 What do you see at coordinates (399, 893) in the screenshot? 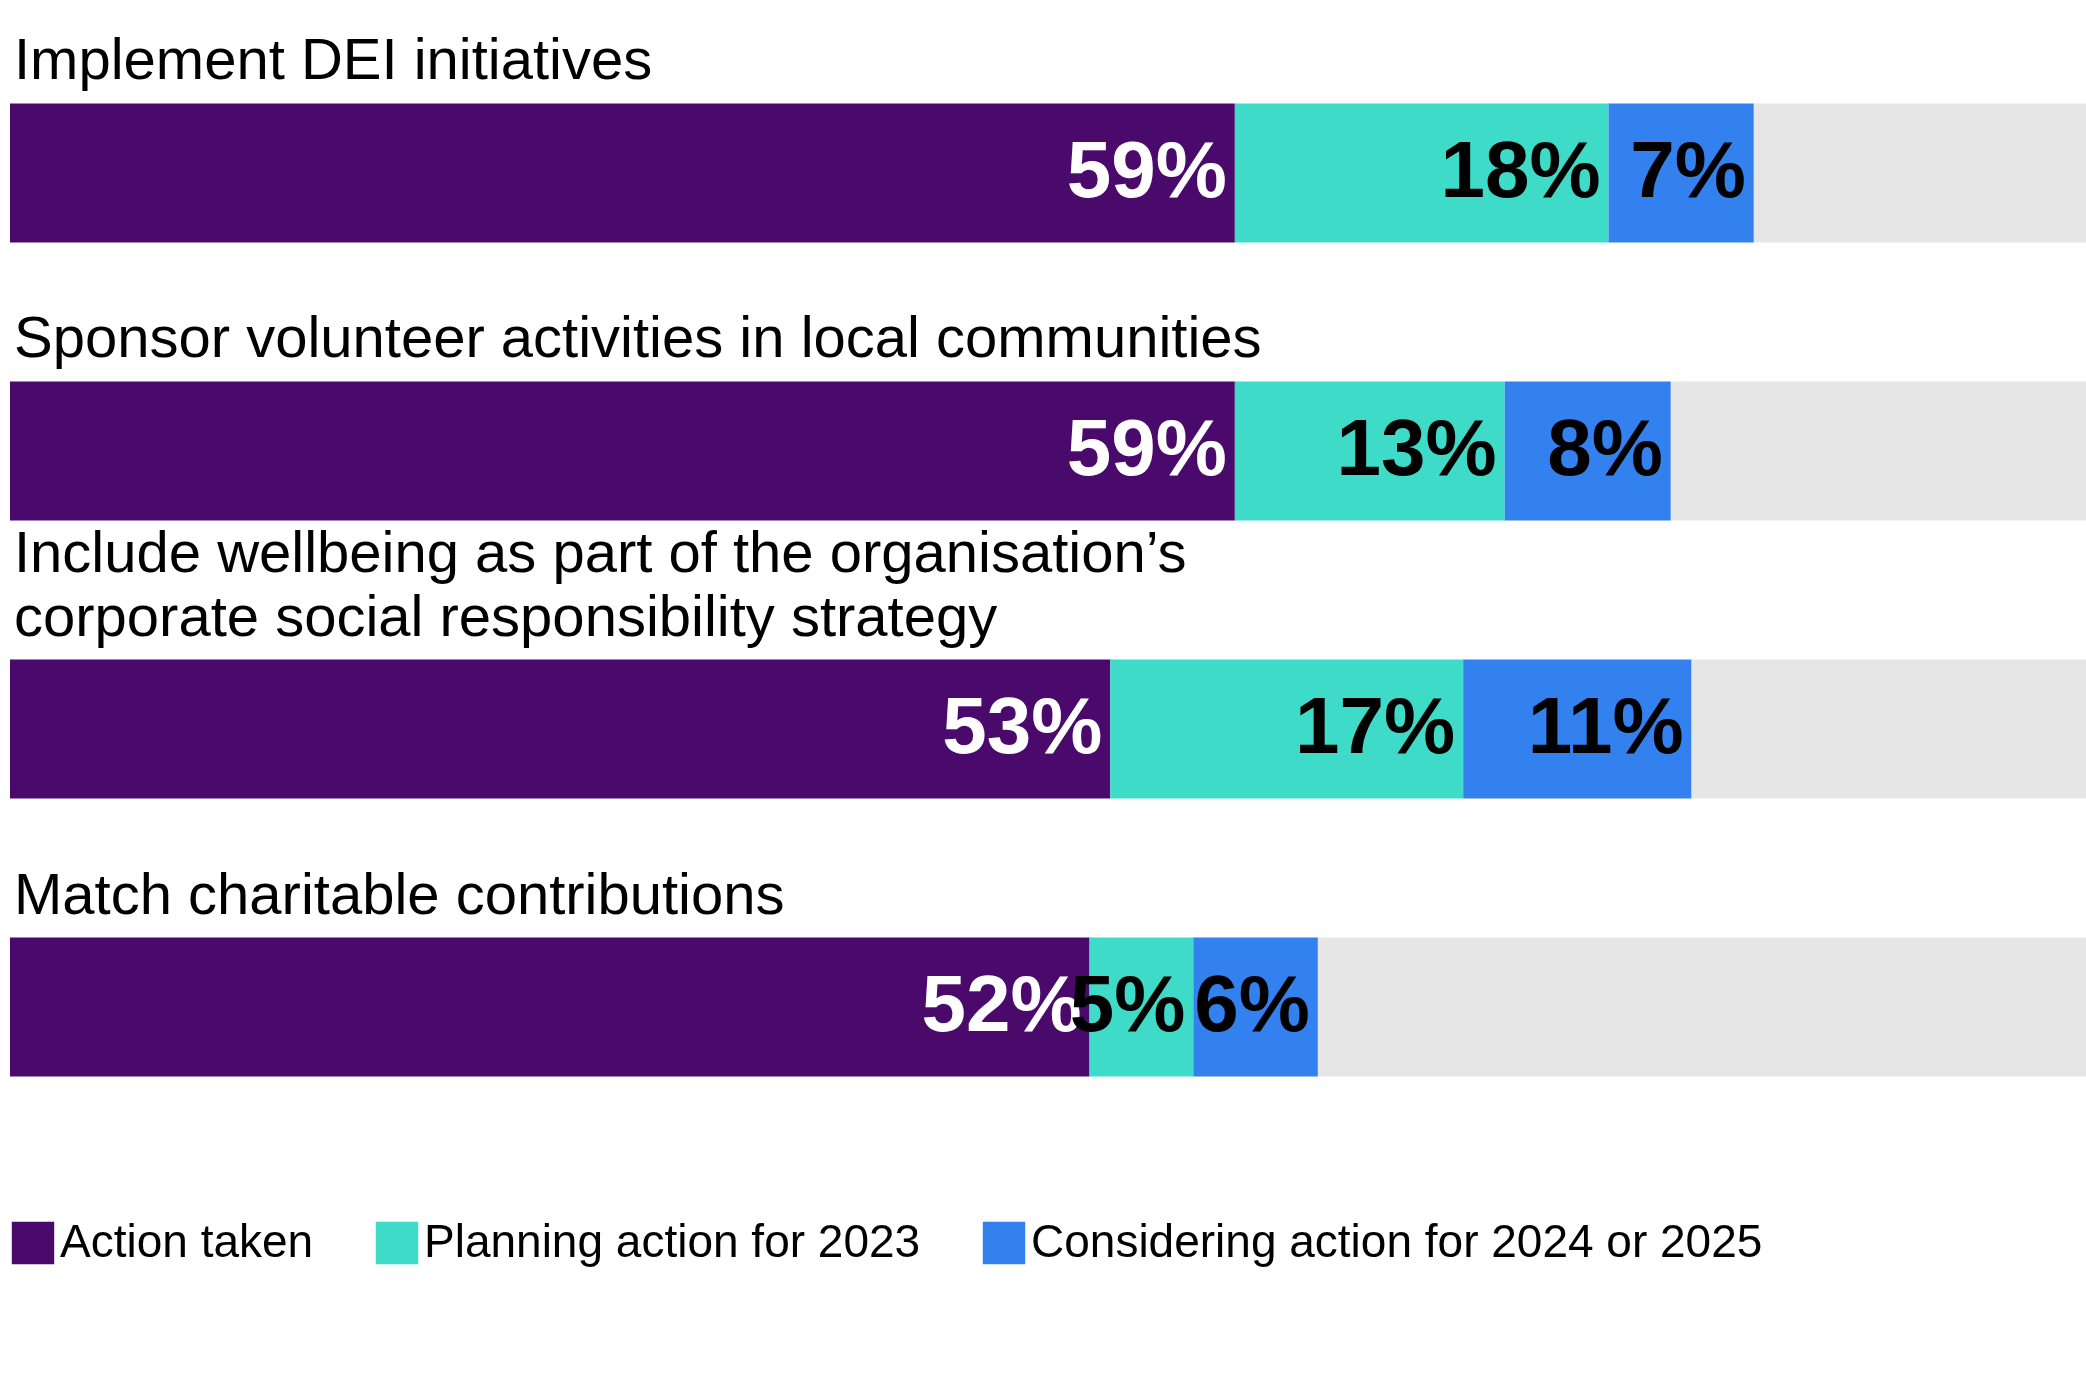
I see `y-tick-label: Match charitable contributions` at bounding box center [399, 893].